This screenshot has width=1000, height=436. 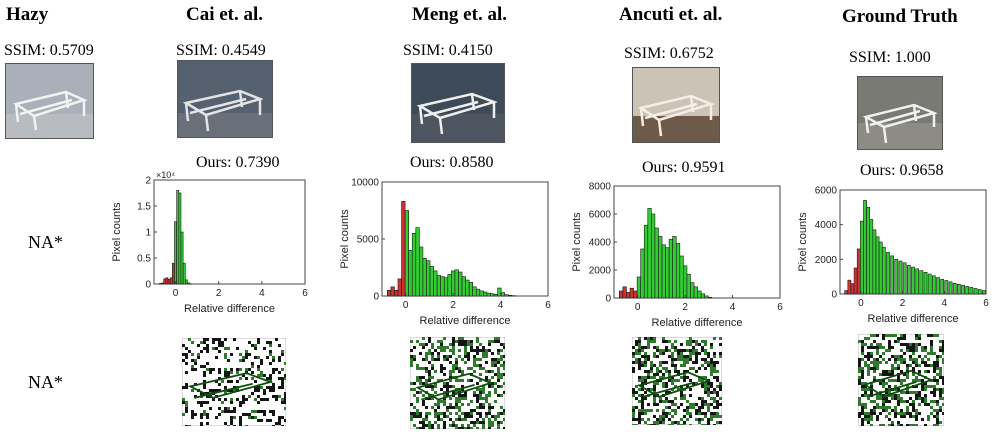 I want to click on ours-cai: Ours: 0.7390, so click(x=238, y=162).